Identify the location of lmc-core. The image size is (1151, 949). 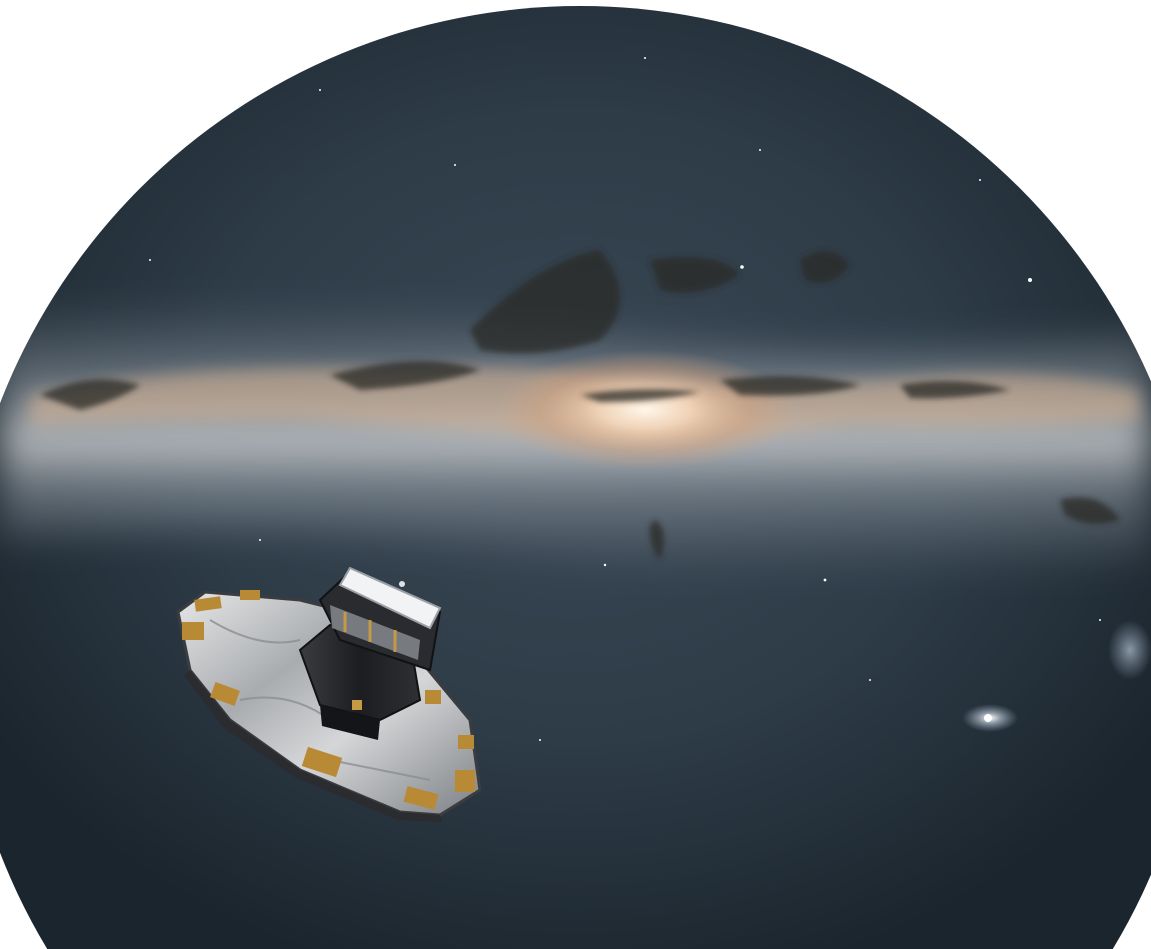
(988, 718).